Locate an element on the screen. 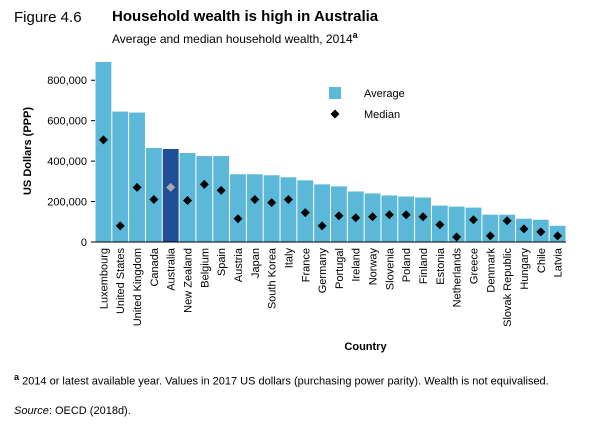 Image resolution: width=594 pixels, height=425 pixels. median-marker-poland is located at coordinates (406, 215).